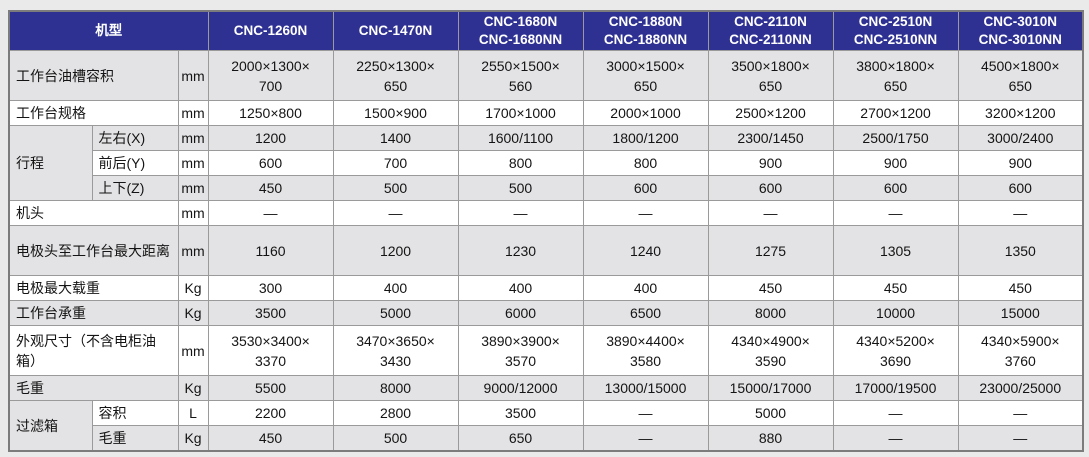 The height and width of the screenshot is (457, 1089). Describe the element at coordinates (1020, 313) in the screenshot. I see `value-cell: 15000` at that location.